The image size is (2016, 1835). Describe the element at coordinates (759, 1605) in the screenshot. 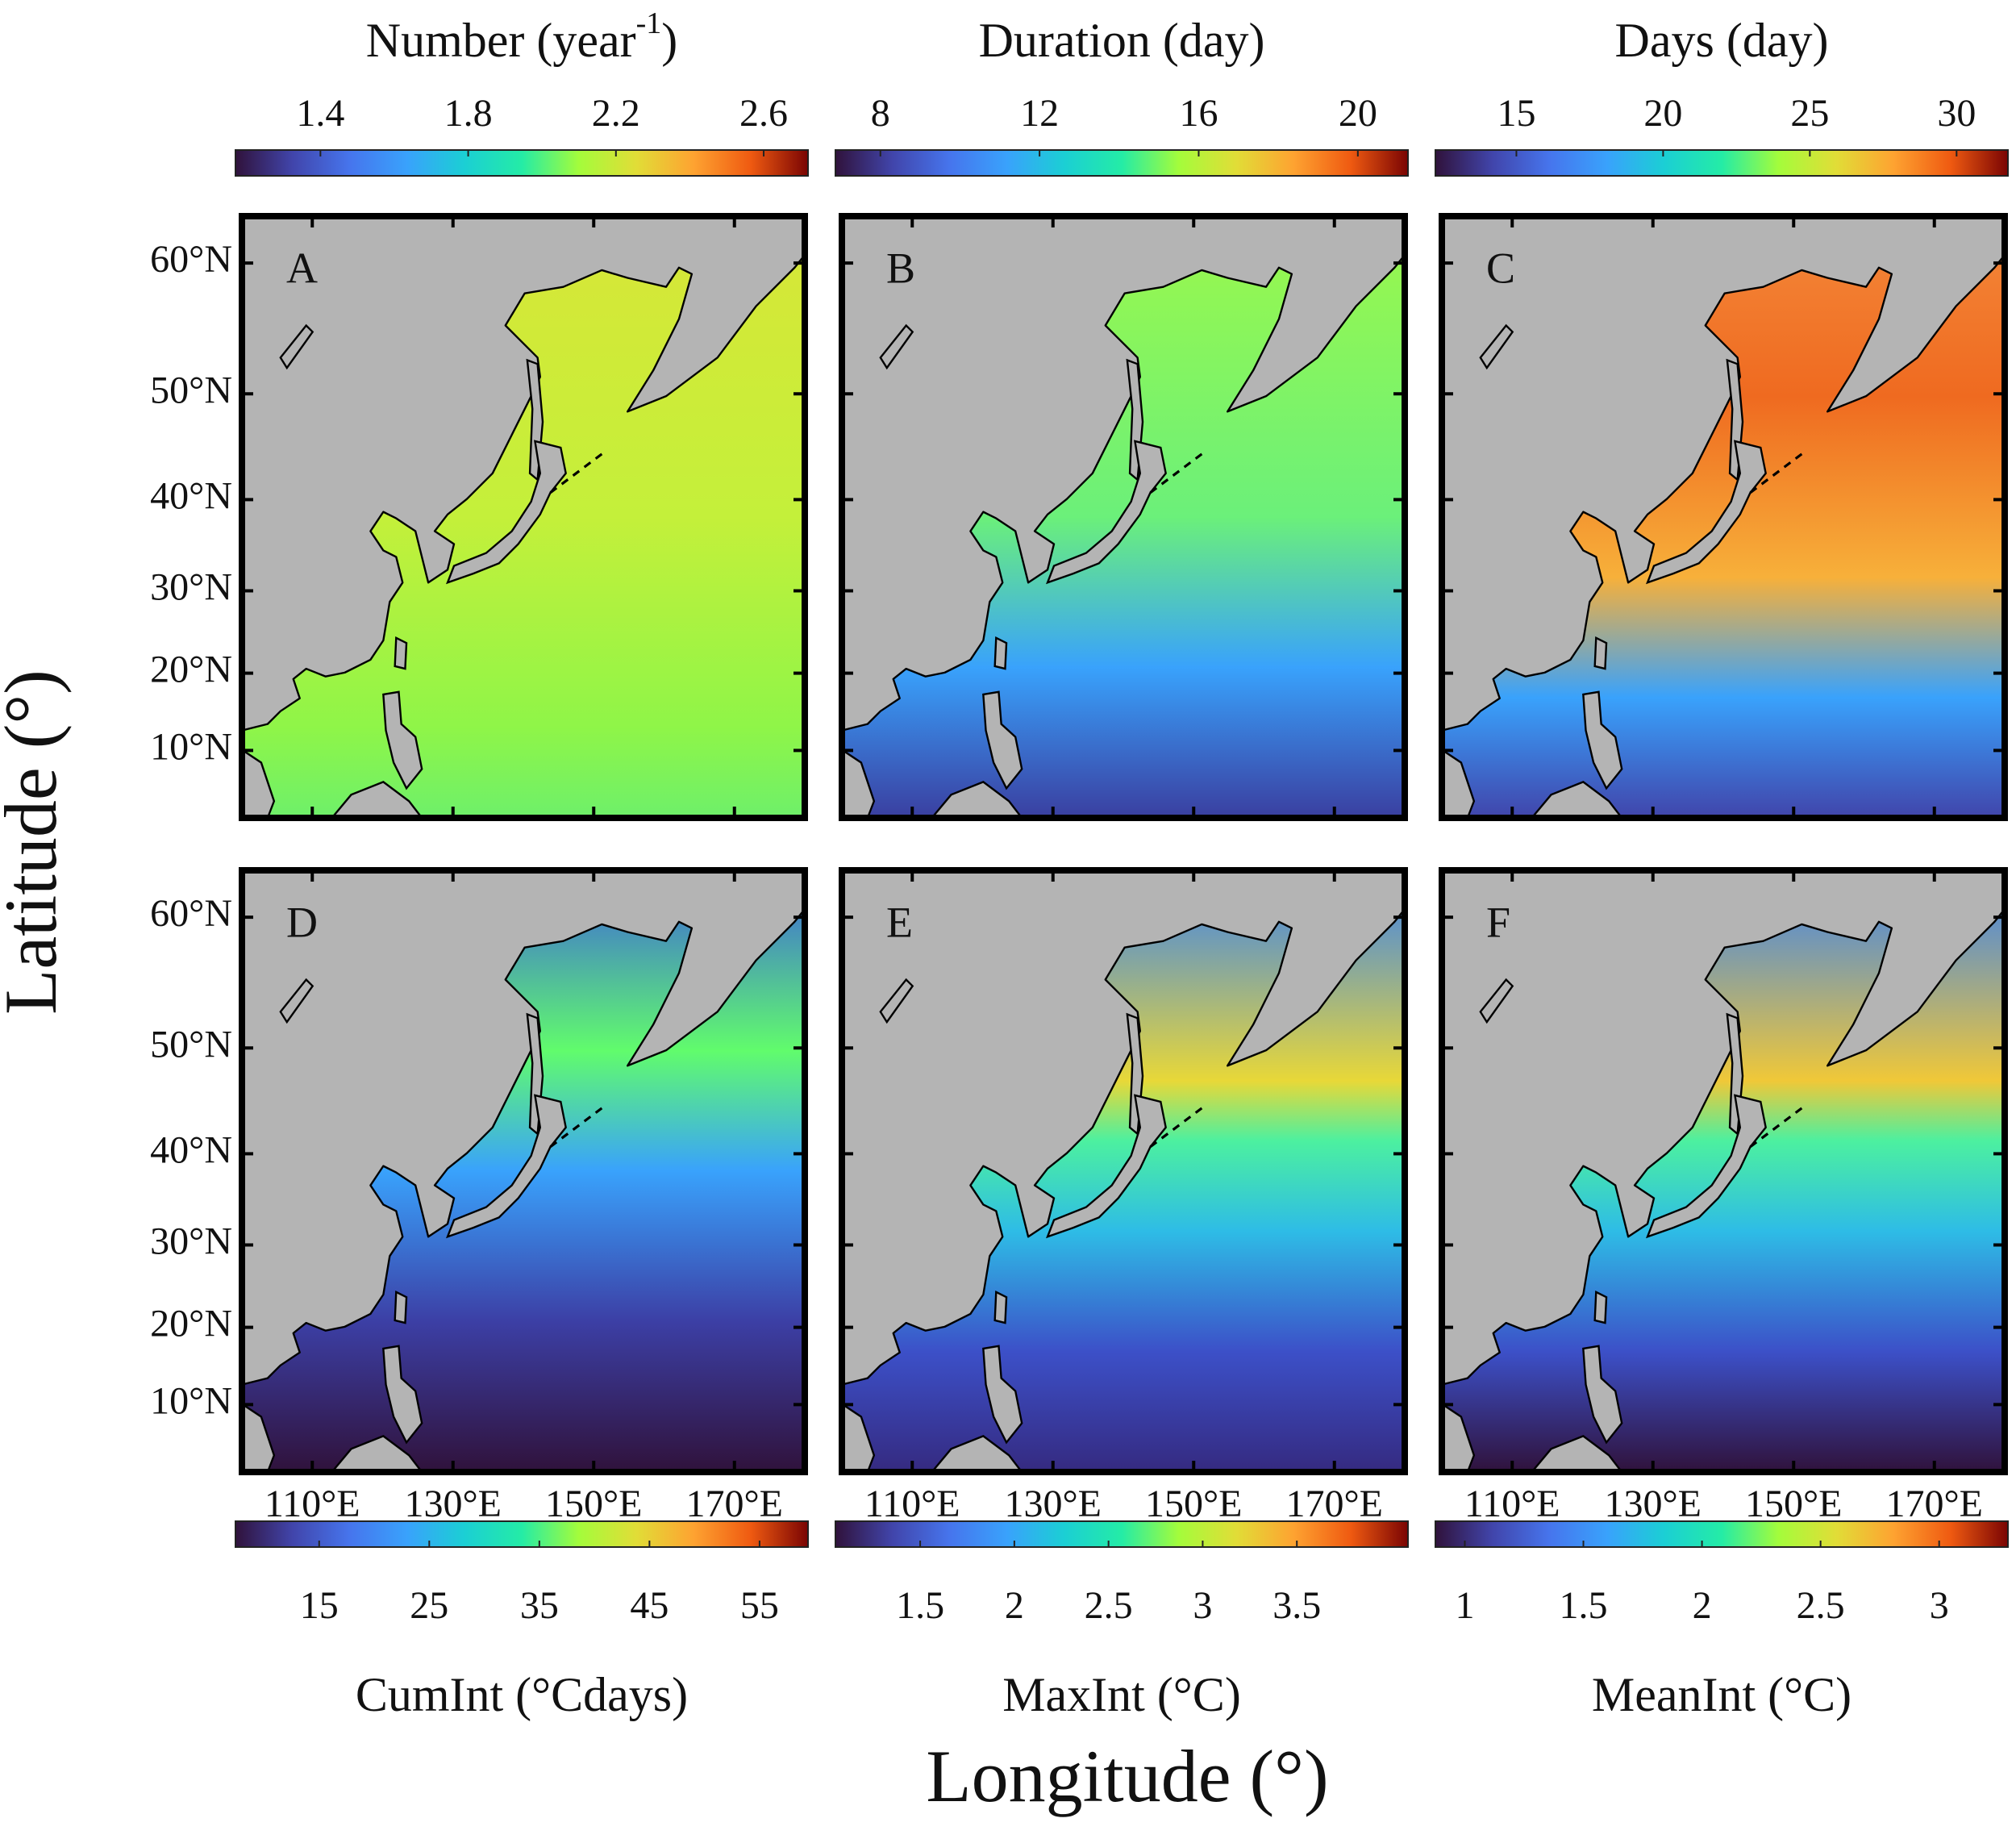

I see `colorbar-tick-label: 55` at that location.